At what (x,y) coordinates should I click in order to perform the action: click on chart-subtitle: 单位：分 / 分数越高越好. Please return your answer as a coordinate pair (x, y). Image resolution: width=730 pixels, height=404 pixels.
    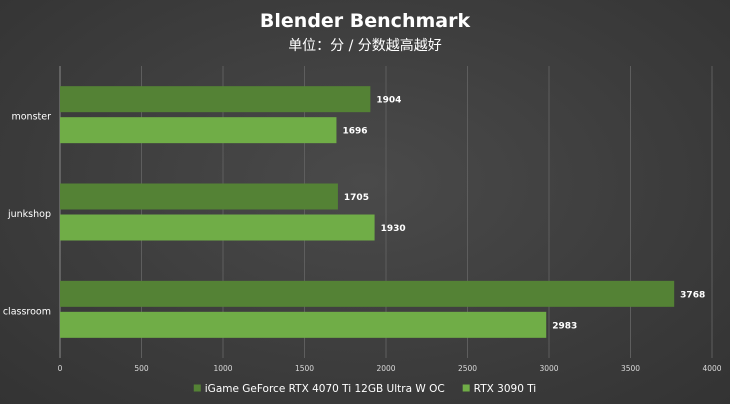
    Looking at the image, I should click on (365, 45).